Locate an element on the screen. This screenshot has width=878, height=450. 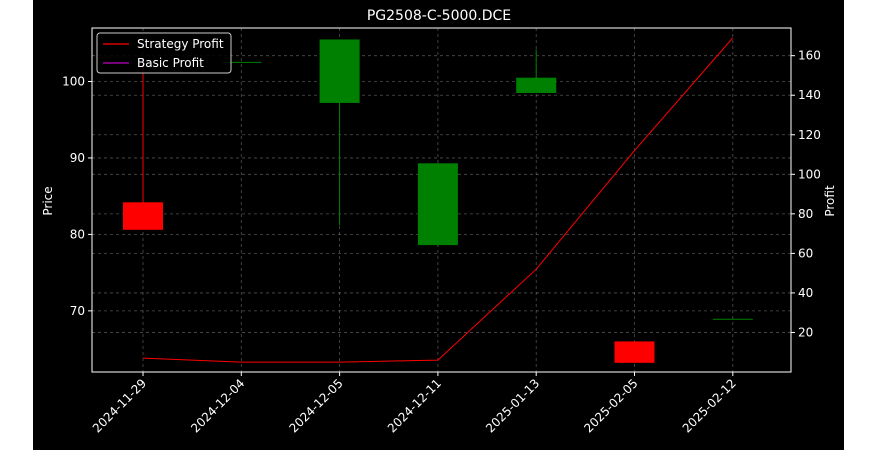
legend-box is located at coordinates (164, 53).